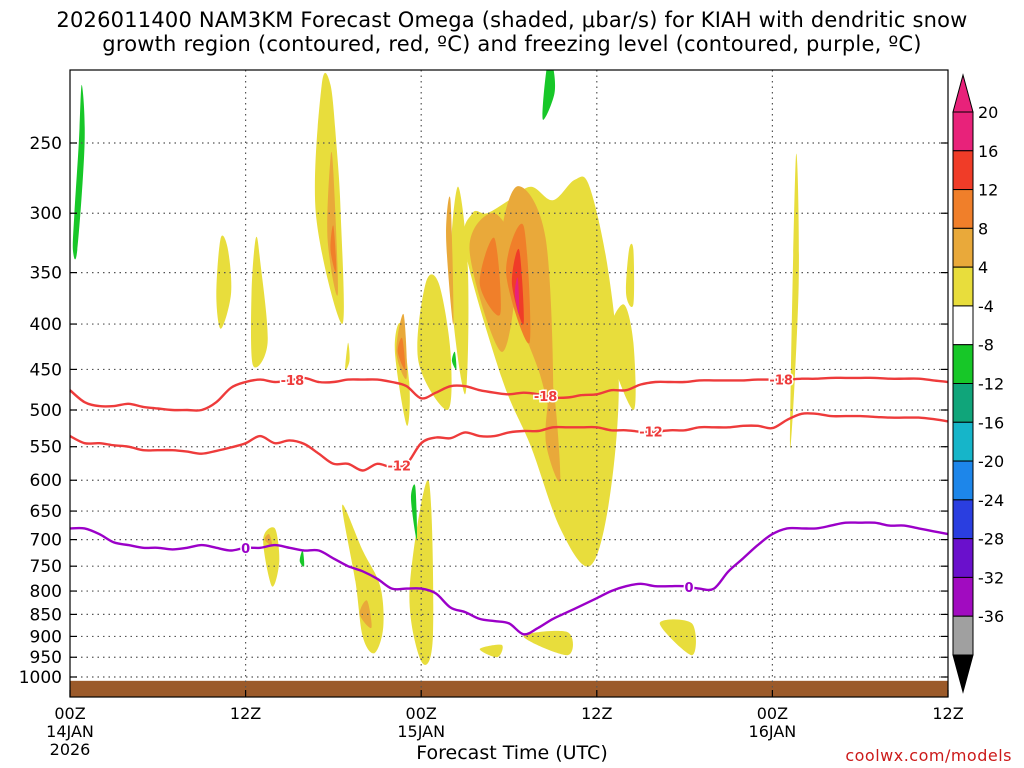  What do you see at coordinates (986, 306) in the screenshot?
I see `colorbar-label-neg4: -4` at bounding box center [986, 306].